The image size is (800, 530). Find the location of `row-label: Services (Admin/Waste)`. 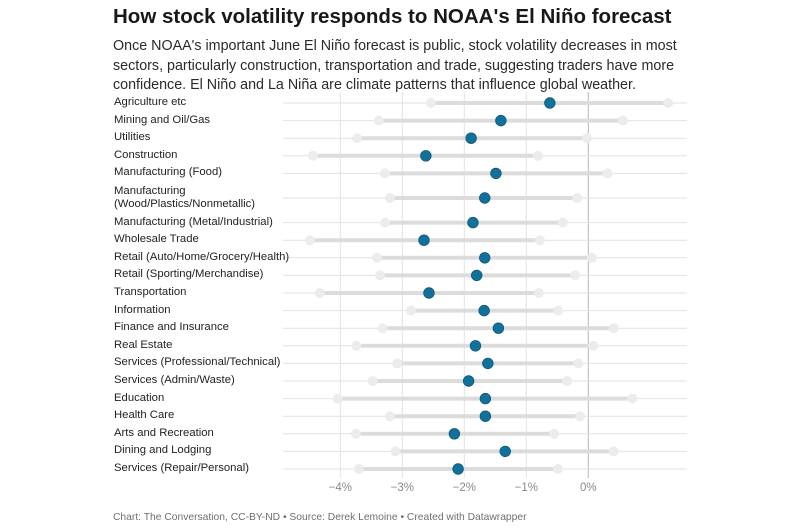

row-label: Services (Admin/Waste) is located at coordinates (174, 380).